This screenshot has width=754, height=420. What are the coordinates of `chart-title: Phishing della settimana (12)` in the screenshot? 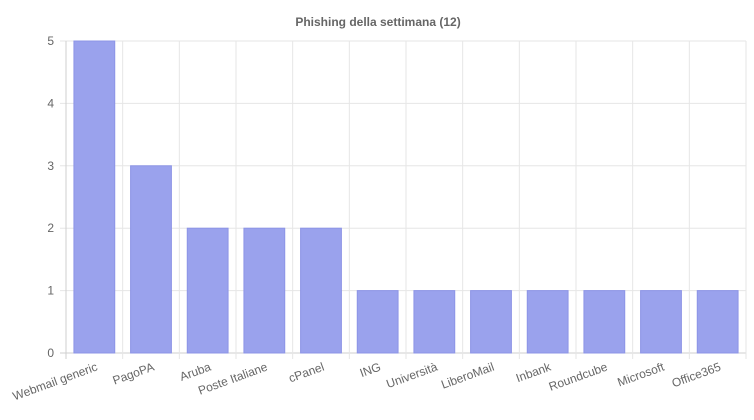 It's located at (377, 22).